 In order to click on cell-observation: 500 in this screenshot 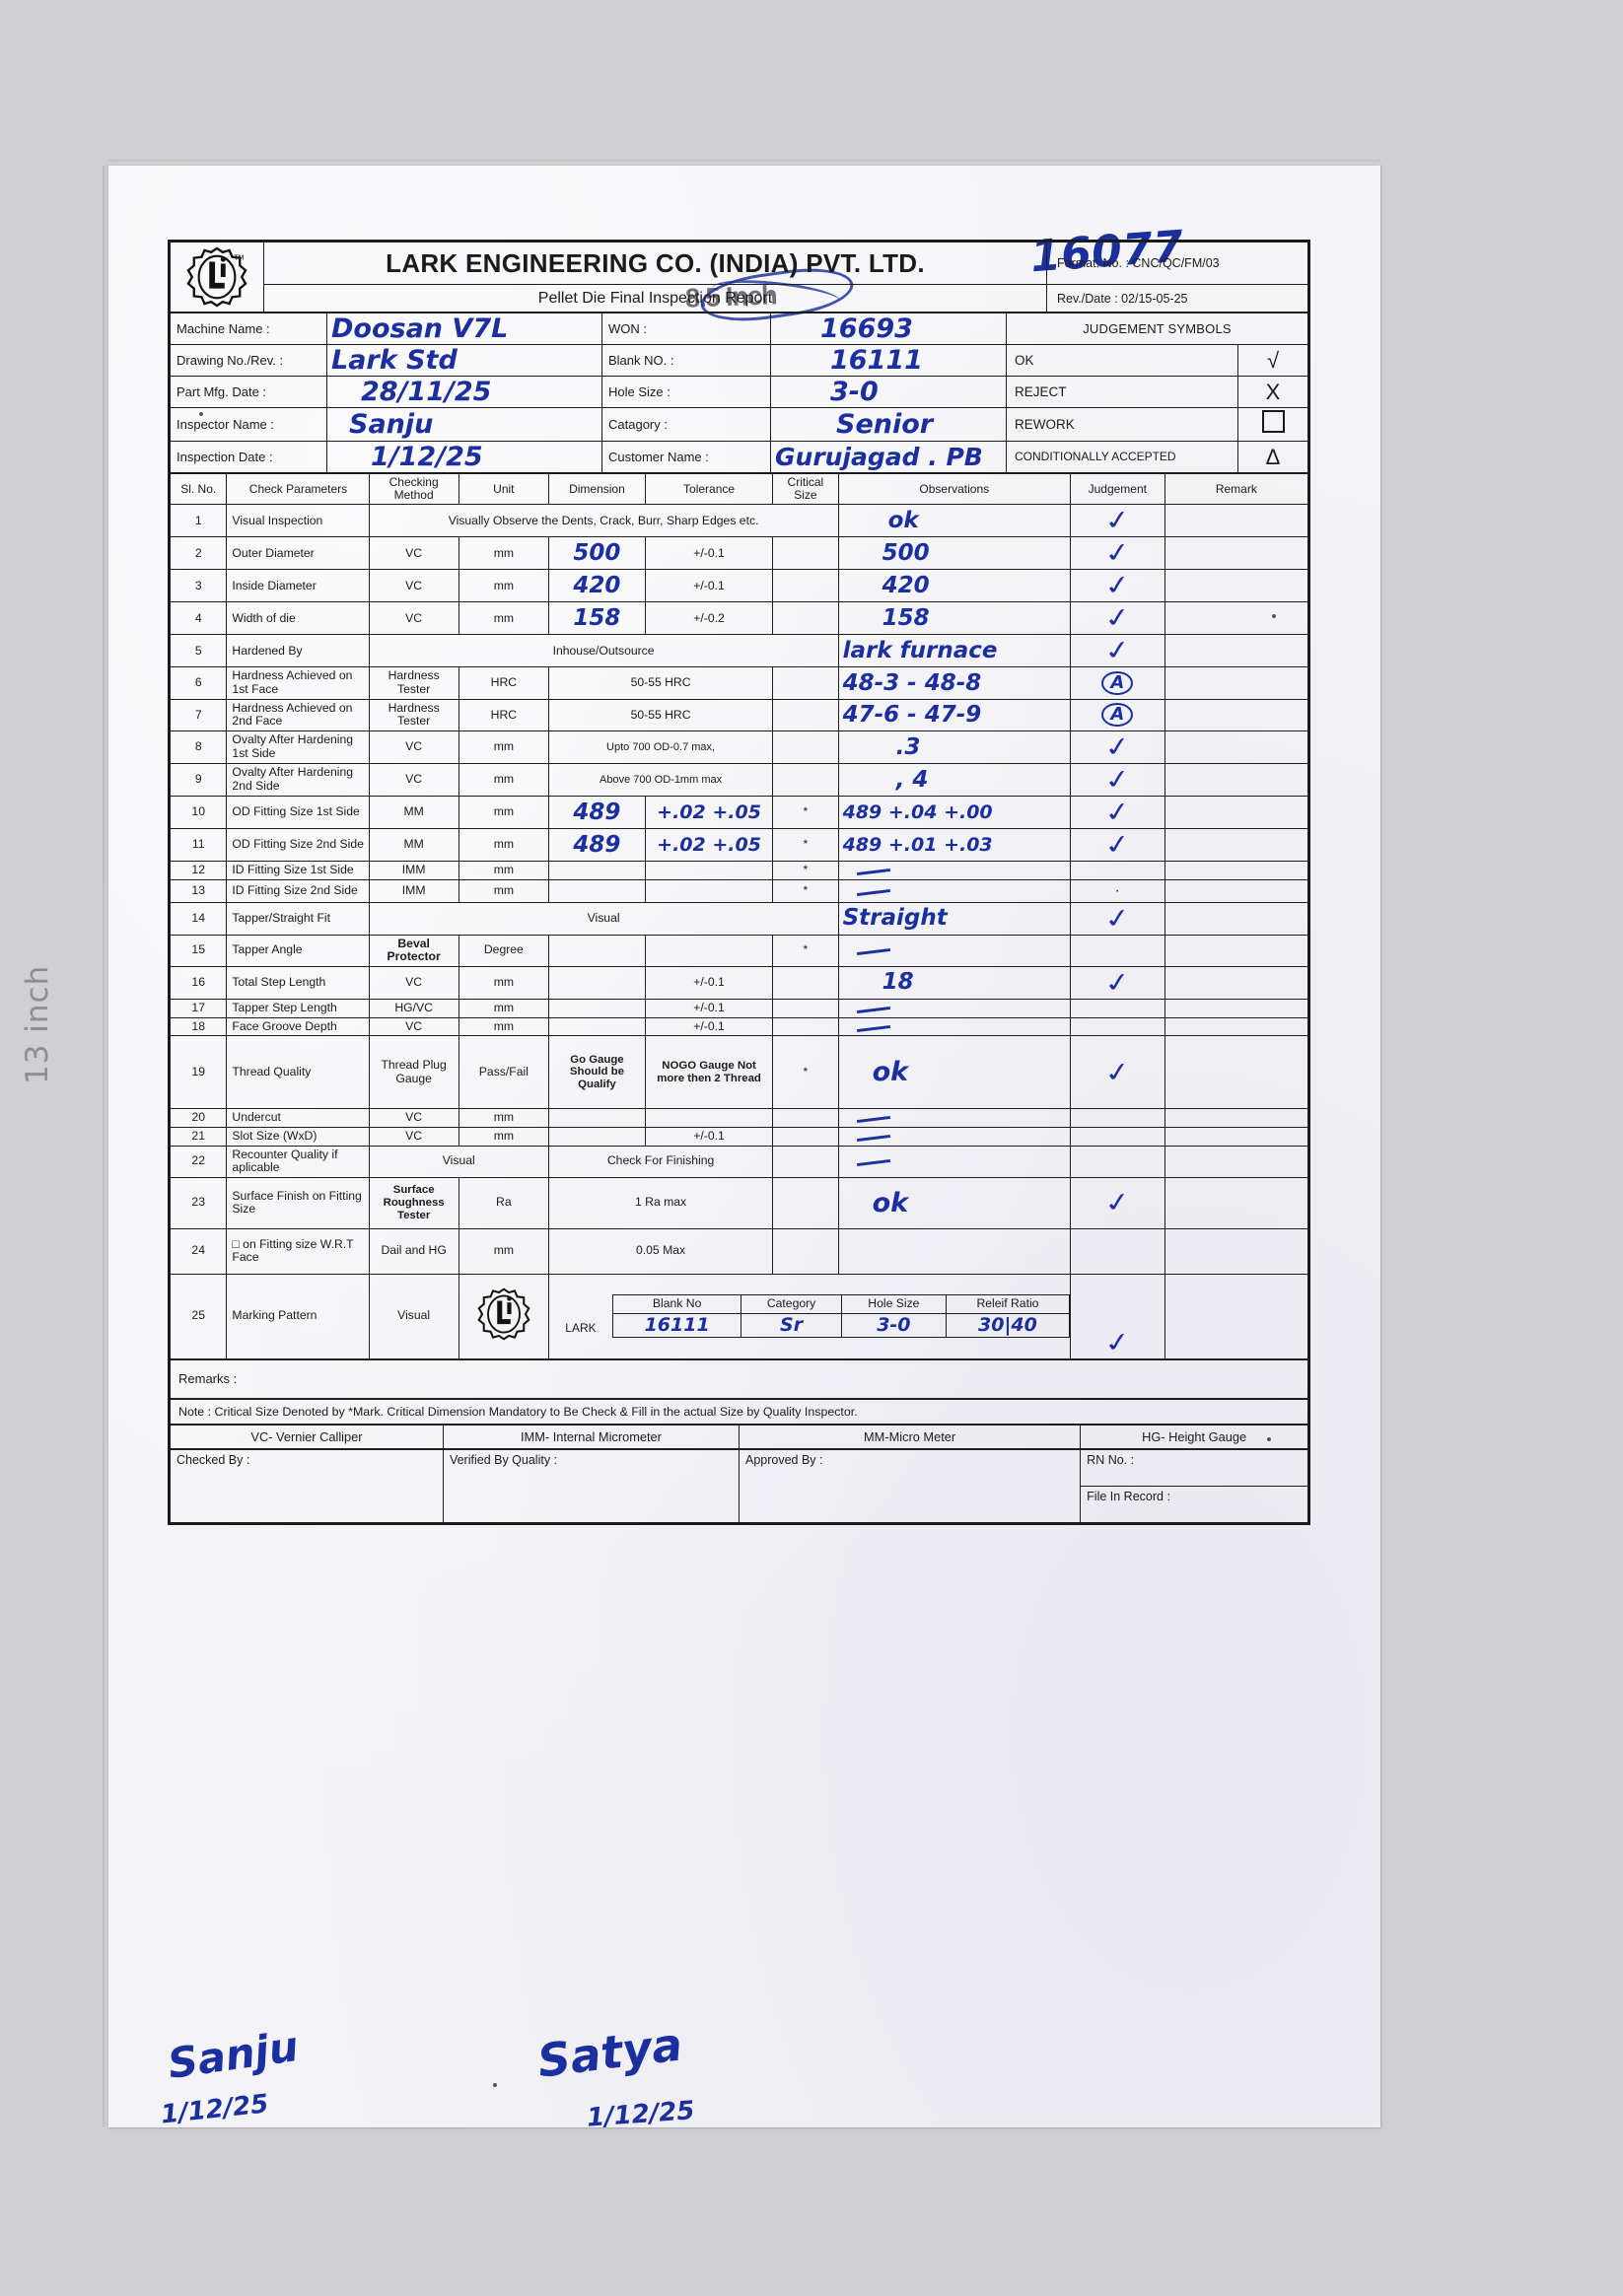, I will do `click(954, 553)`.